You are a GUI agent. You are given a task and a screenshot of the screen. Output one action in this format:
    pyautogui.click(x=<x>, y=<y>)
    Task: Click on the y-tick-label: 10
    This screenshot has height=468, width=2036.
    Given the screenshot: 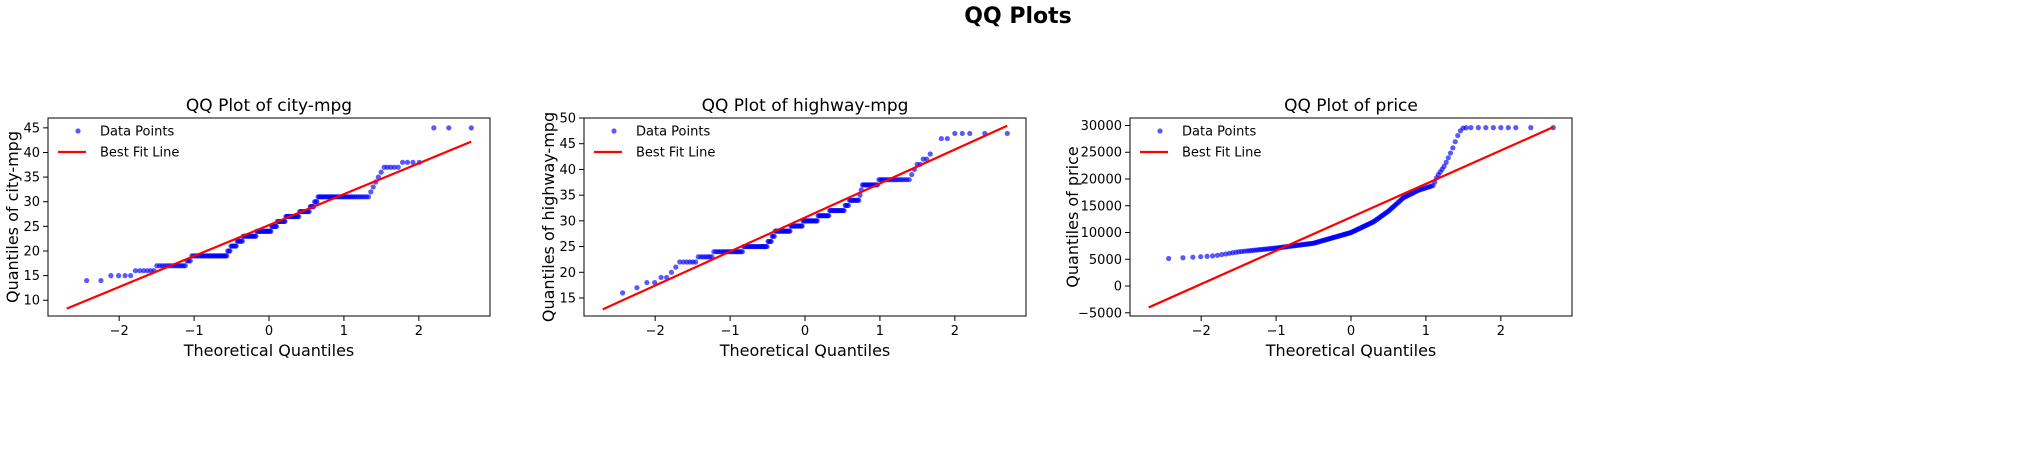 What is the action you would take?
    pyautogui.click(x=31, y=301)
    